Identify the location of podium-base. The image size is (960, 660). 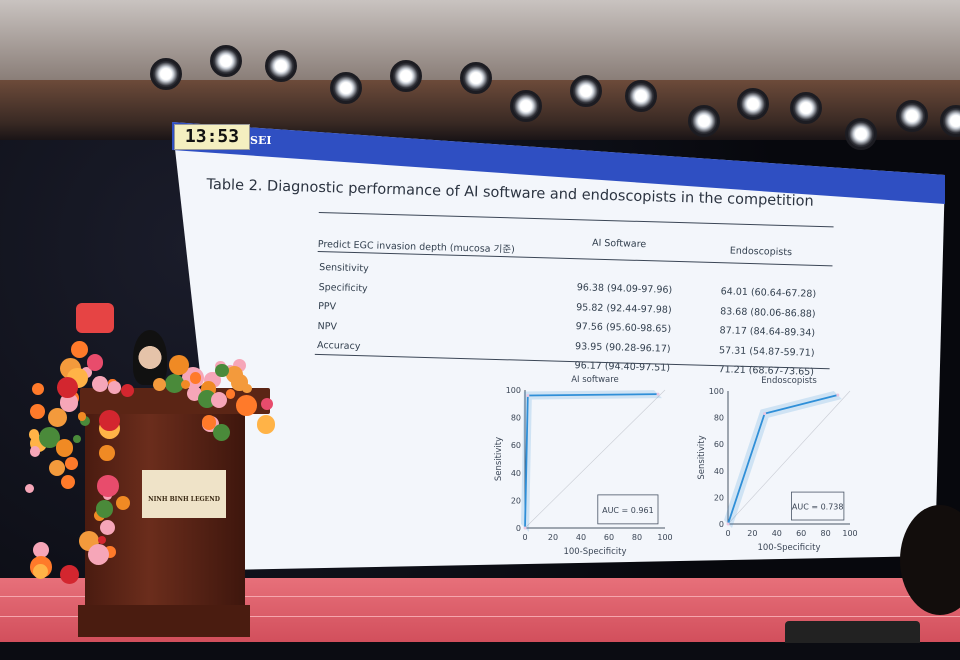
(164, 621).